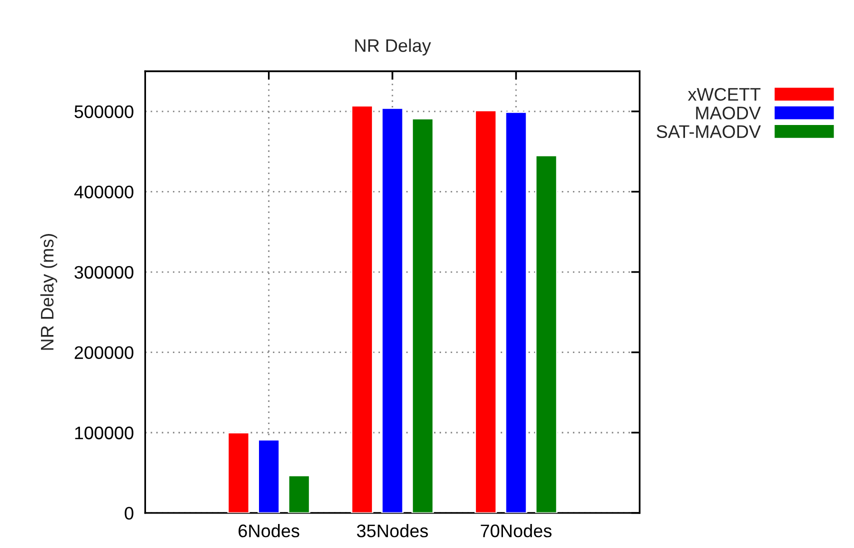 The height and width of the screenshot is (548, 854). Describe the element at coordinates (104, 433) in the screenshot. I see `y-tick-label: 100000` at that location.